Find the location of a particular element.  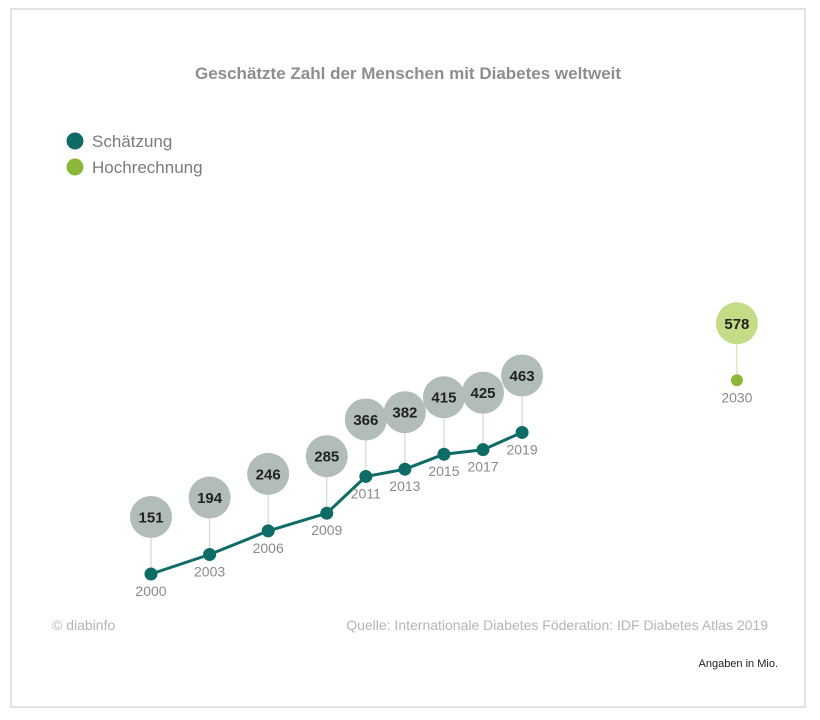

value-bubble-2009 is located at coordinates (326, 456).